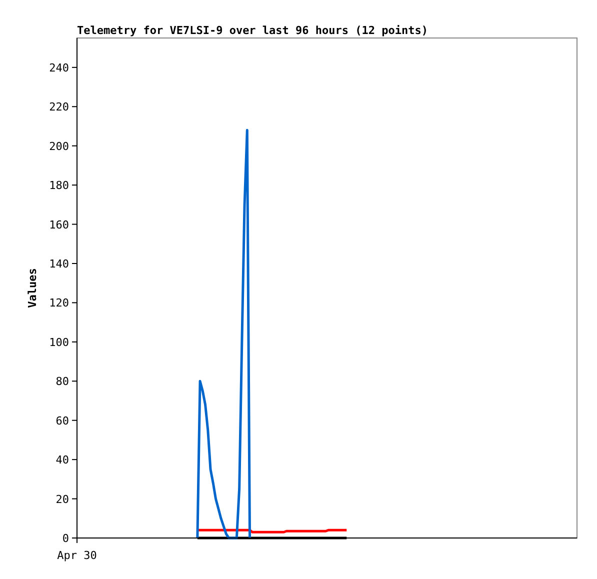 This screenshot has width=597, height=579. What do you see at coordinates (62, 421) in the screenshot?
I see `y-tick-label: 60` at bounding box center [62, 421].